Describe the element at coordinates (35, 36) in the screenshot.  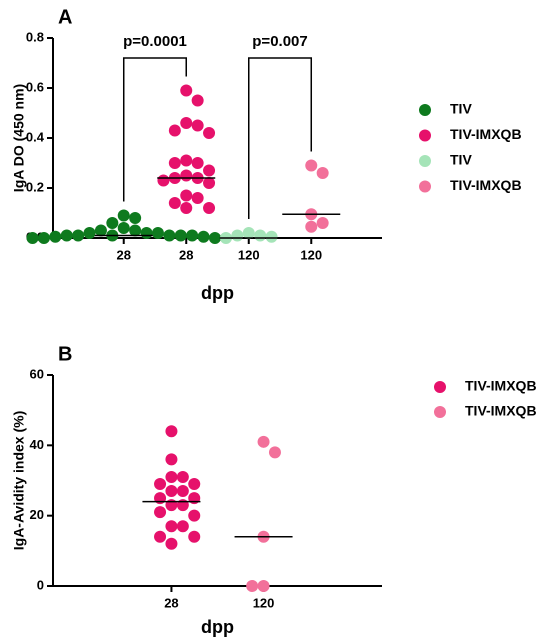
I see `y-tick-label: 0.8` at that location.